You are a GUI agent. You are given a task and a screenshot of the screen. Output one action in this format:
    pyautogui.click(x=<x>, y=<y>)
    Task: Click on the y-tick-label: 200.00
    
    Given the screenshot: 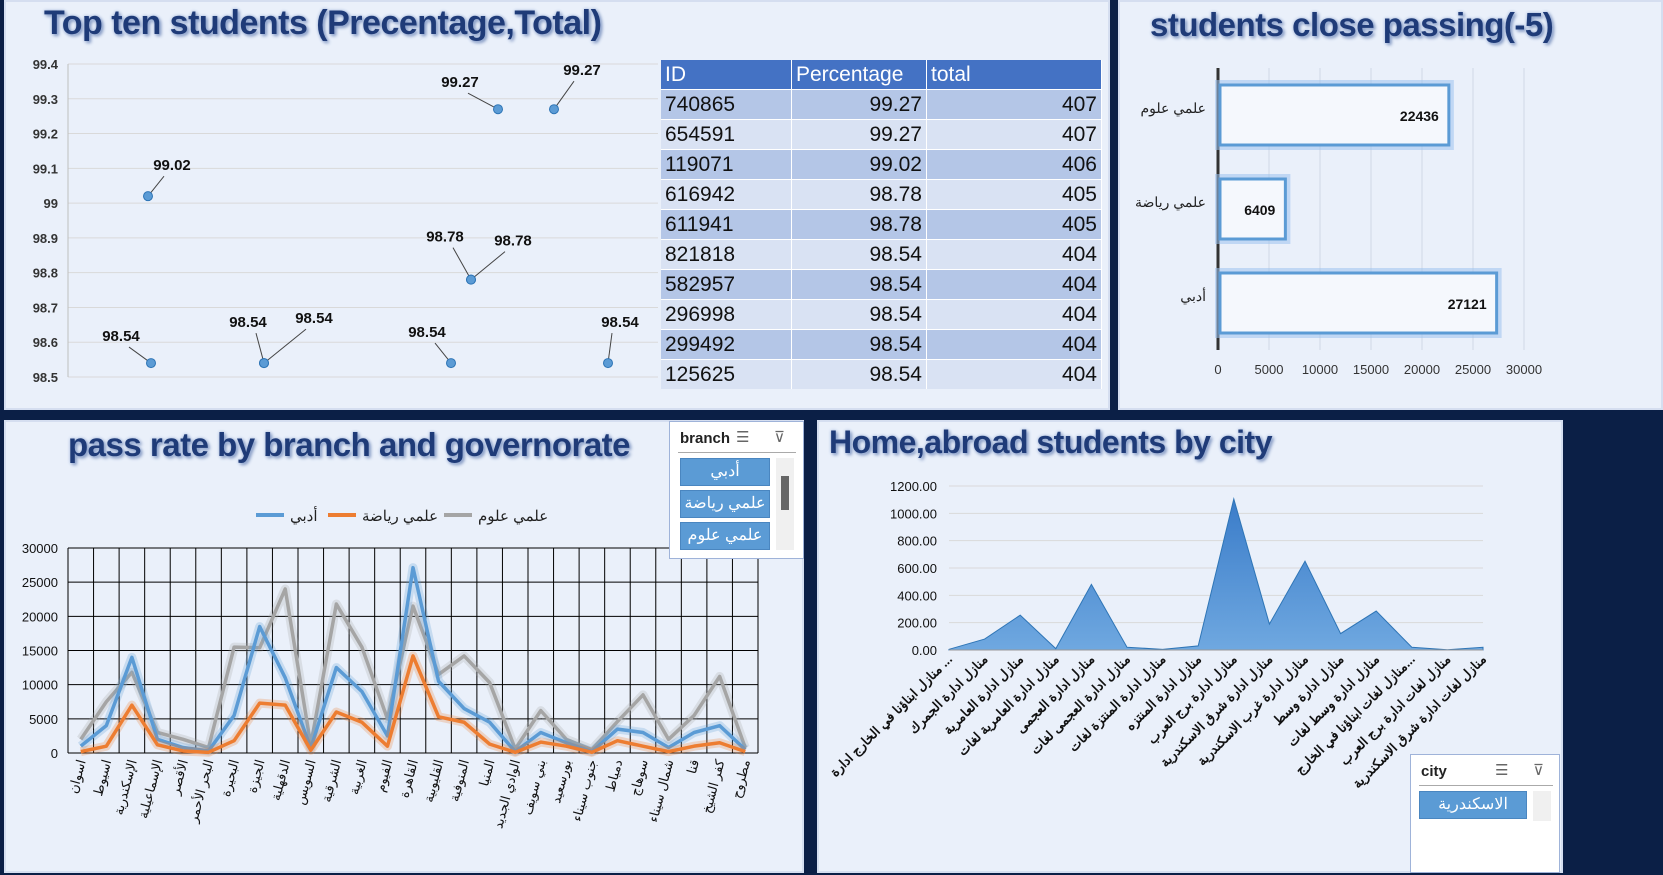 What is the action you would take?
    pyautogui.click(x=917, y=623)
    